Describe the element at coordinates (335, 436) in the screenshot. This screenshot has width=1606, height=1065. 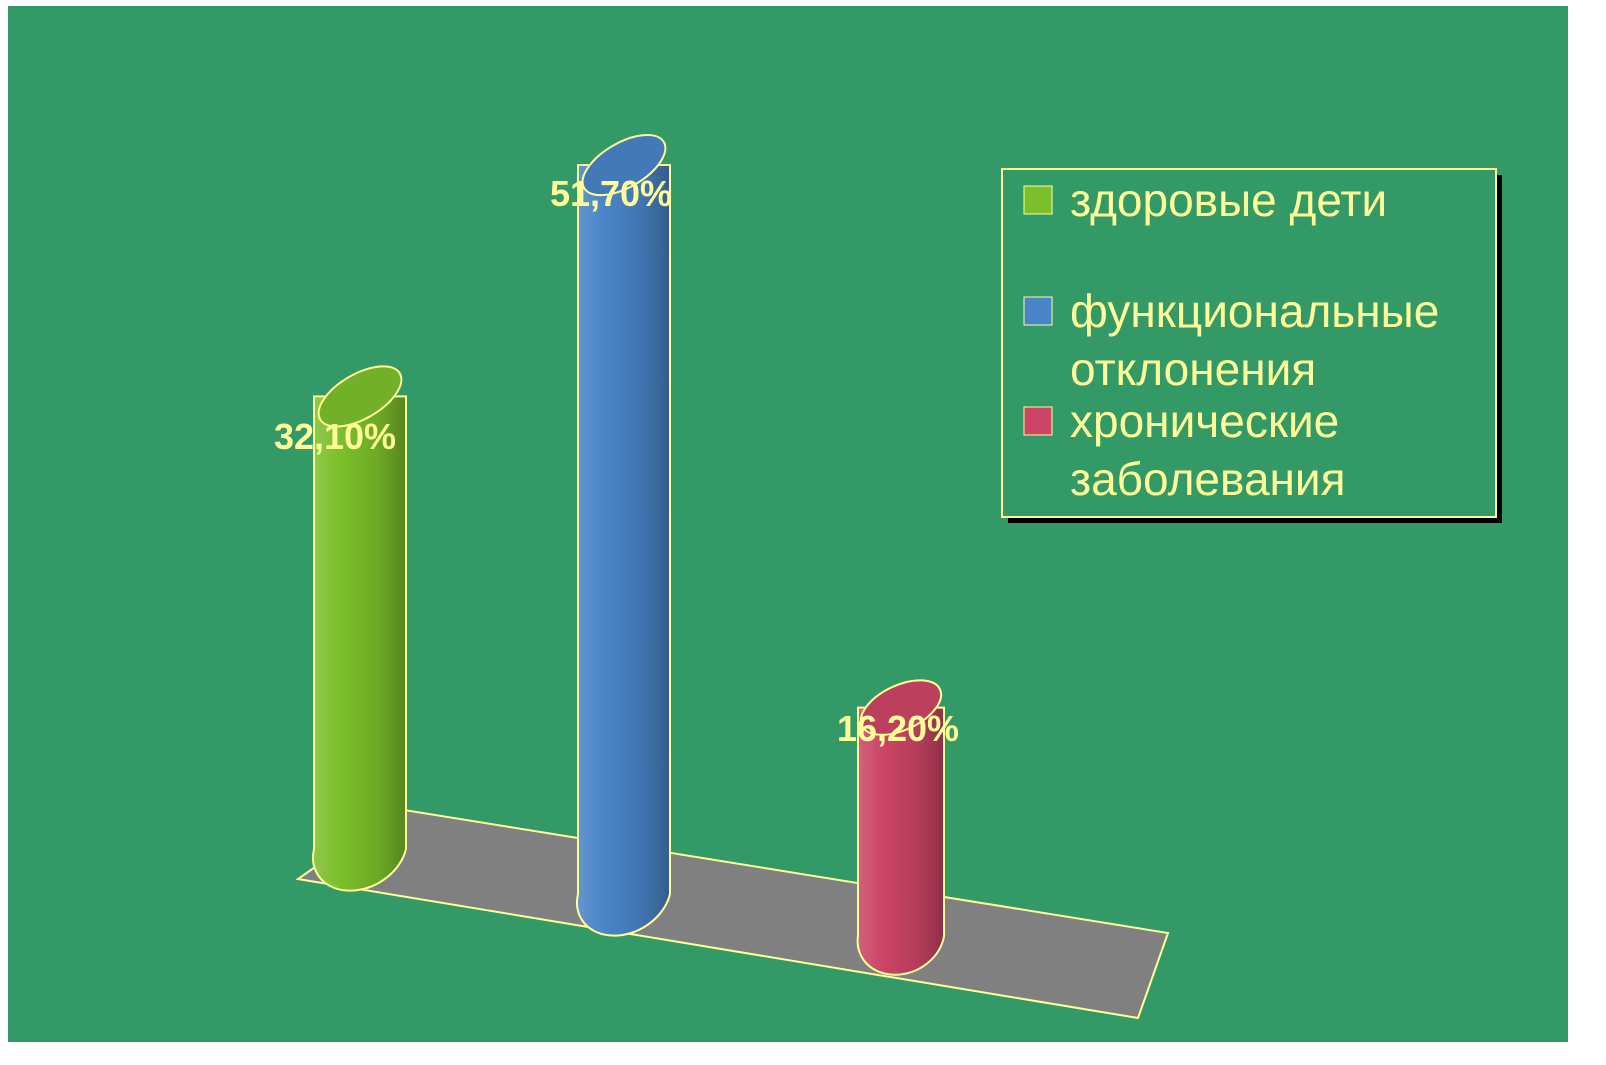
I see `value-label-1: 32,10%` at that location.